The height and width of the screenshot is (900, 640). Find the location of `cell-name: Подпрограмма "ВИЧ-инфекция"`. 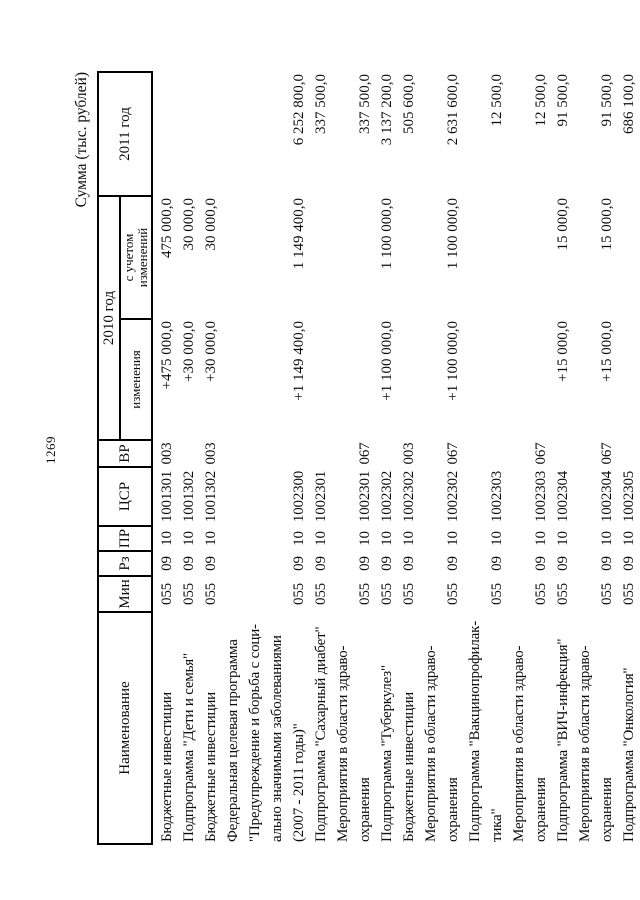

cell-name: Подпрограмма "ВИЧ-инфекция" is located at coordinates (563, 740).